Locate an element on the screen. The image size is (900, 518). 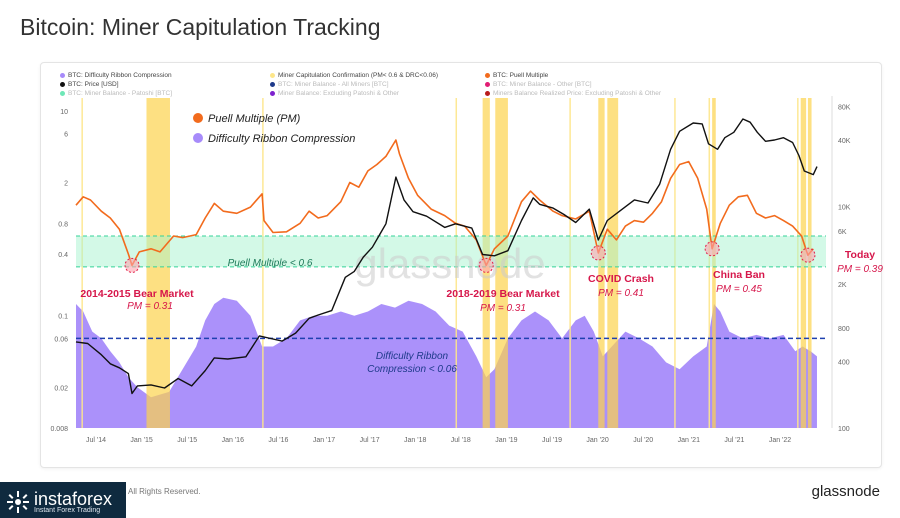
y-left-tick-label: 0.02 is located at coordinates (61, 388).